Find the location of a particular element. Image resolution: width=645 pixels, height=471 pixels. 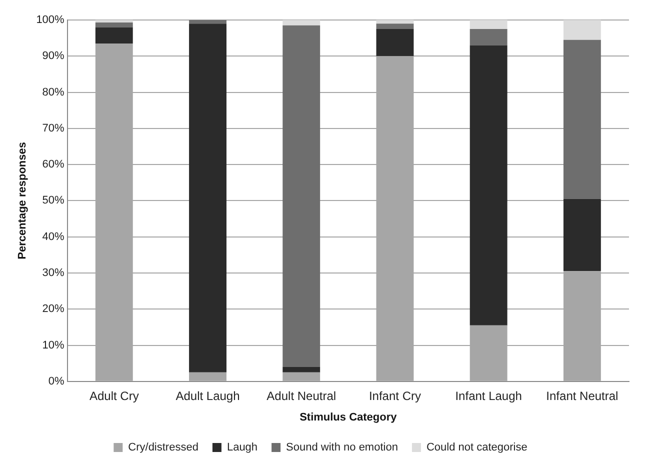

legend-label: Laugh is located at coordinates (242, 448).